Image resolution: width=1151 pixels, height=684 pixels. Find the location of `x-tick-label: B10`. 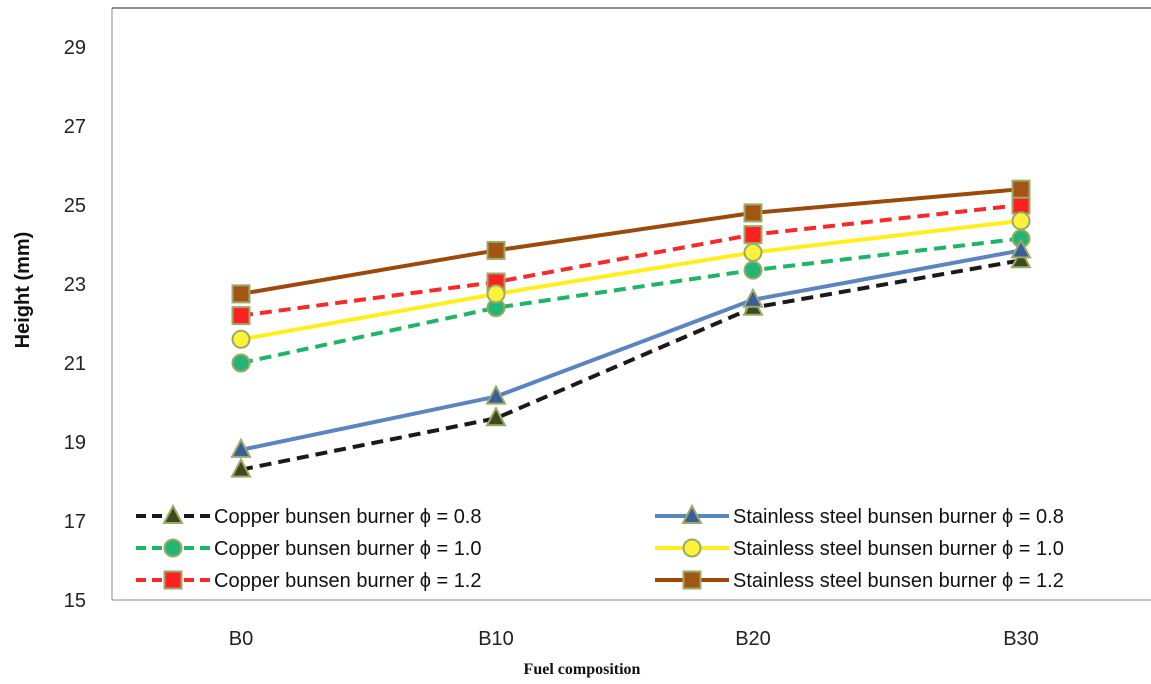

x-tick-label: B10 is located at coordinates (496, 639).